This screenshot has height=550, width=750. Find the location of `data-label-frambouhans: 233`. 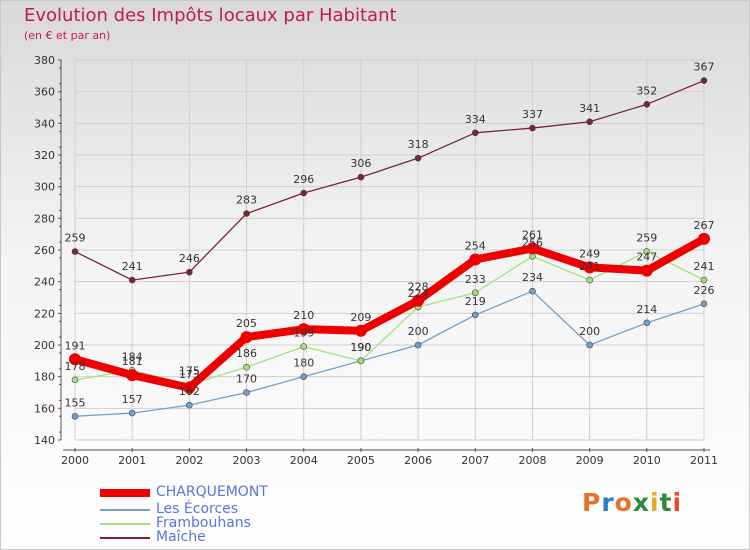

data-label-frambouhans: 233 is located at coordinates (475, 279).